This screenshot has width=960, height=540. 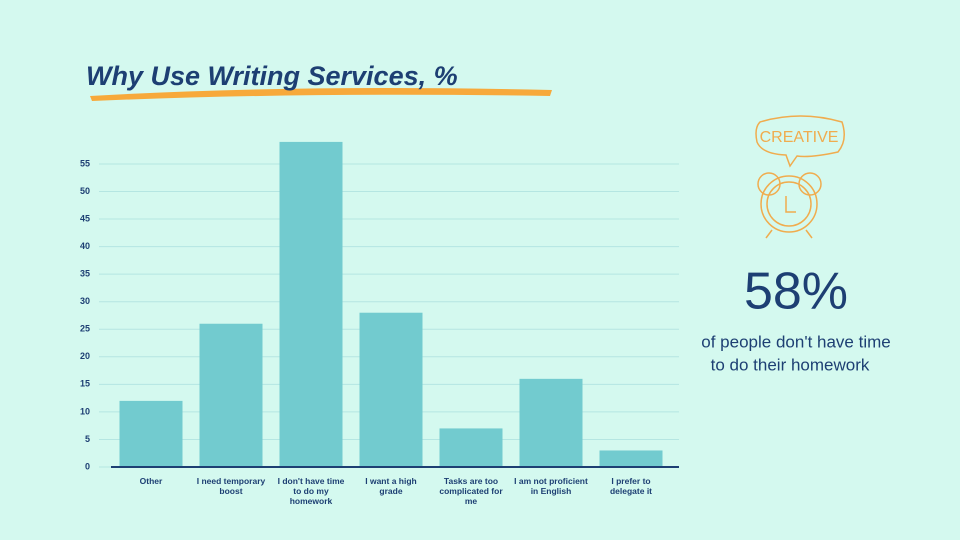 I want to click on y-tick-label: 10, so click(x=85, y=411).